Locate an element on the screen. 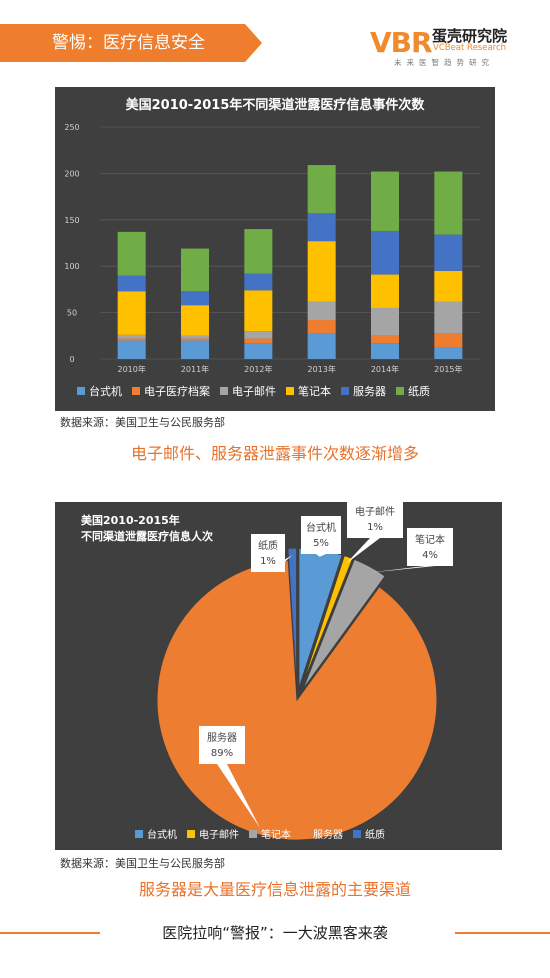 This screenshot has height=978, width=550. logo-slogan: 未来医智趋势研究 is located at coordinates (444, 62).